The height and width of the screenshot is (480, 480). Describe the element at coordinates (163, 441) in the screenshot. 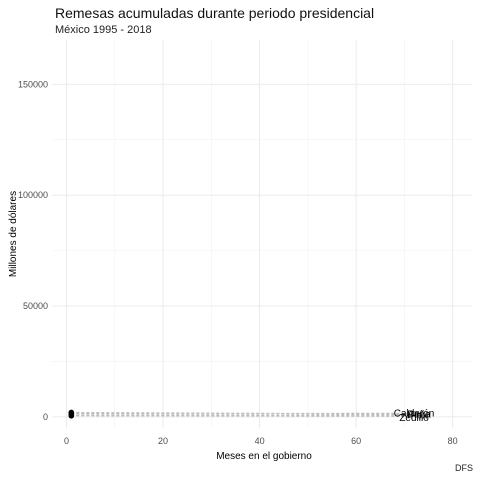

I see `x-tick-label: 20` at that location.